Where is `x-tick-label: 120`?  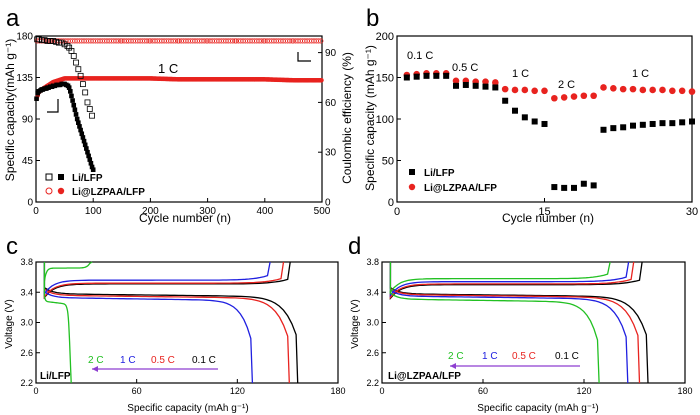 x-tick-label: 120 is located at coordinates (583, 391).